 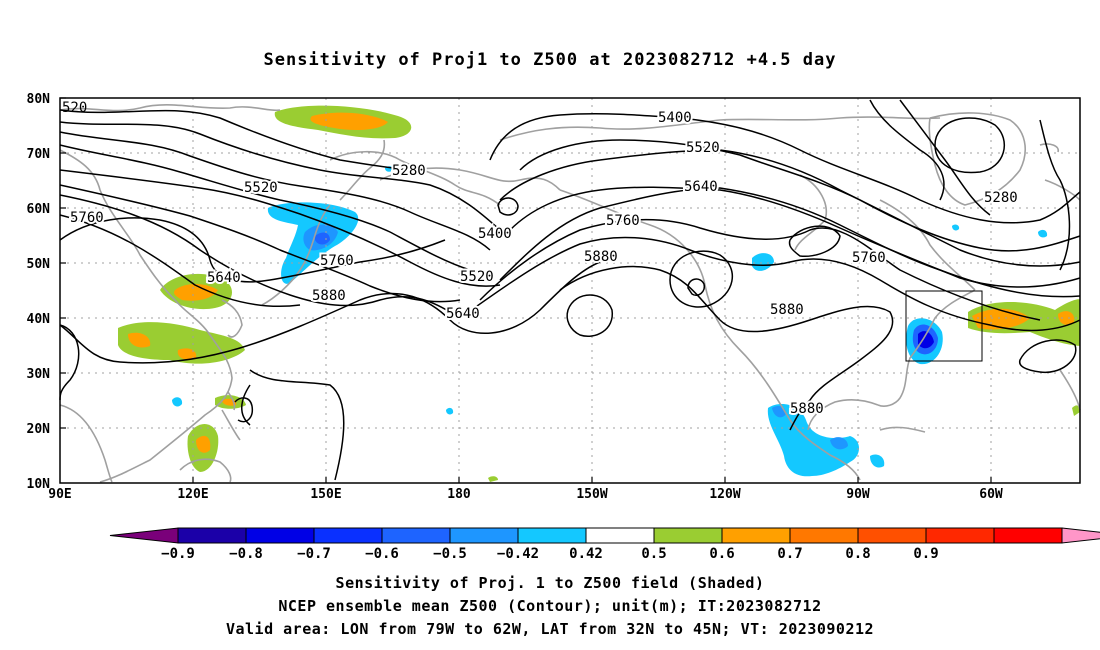 I want to click on lat-tick-label: 80N, so click(x=39, y=99).